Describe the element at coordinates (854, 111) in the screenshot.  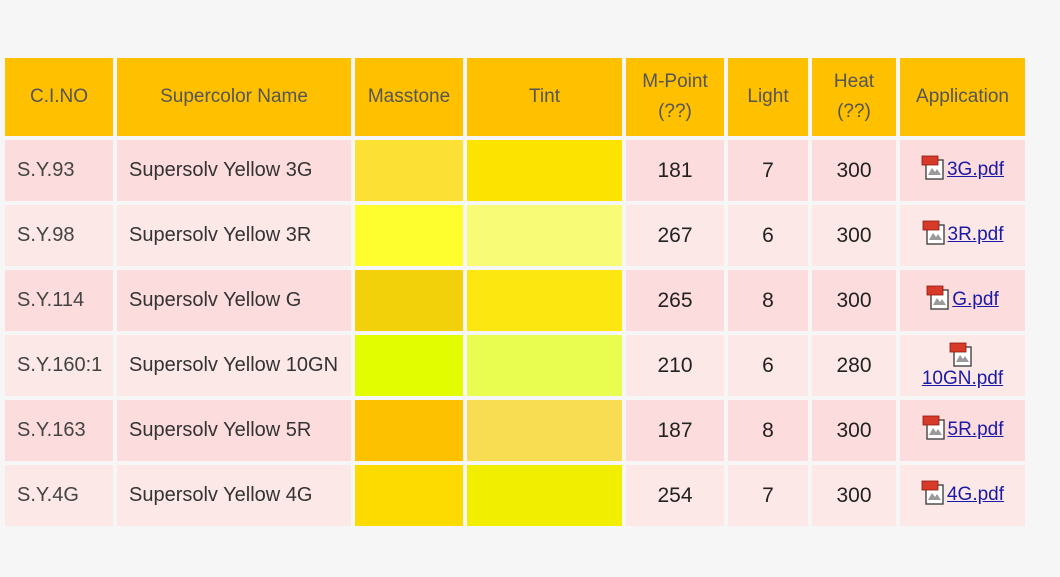
I see `header-heat-line2: (??)` at that location.